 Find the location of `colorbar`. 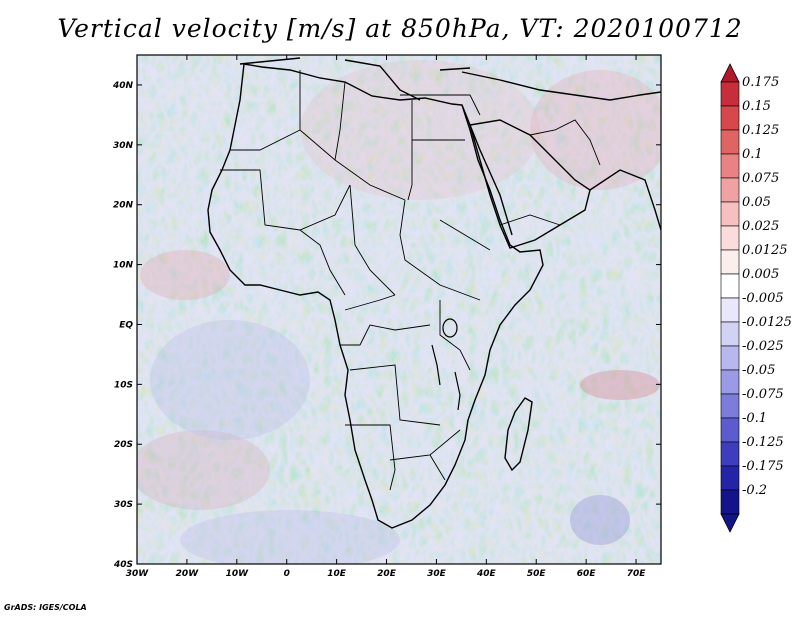

colorbar is located at coordinates (730, 298).